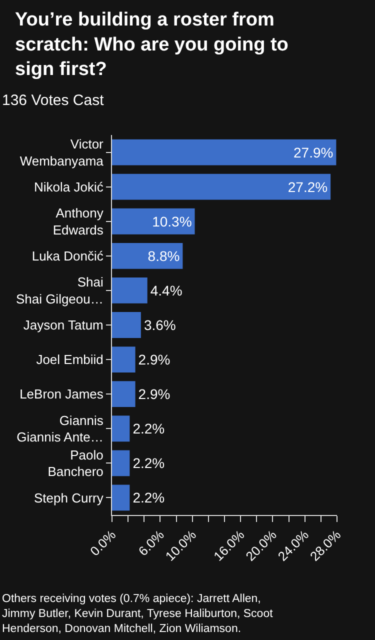 The image size is (375, 640). Describe the element at coordinates (160, 325) in the screenshot. I see `data-label: 3.6%` at that location.